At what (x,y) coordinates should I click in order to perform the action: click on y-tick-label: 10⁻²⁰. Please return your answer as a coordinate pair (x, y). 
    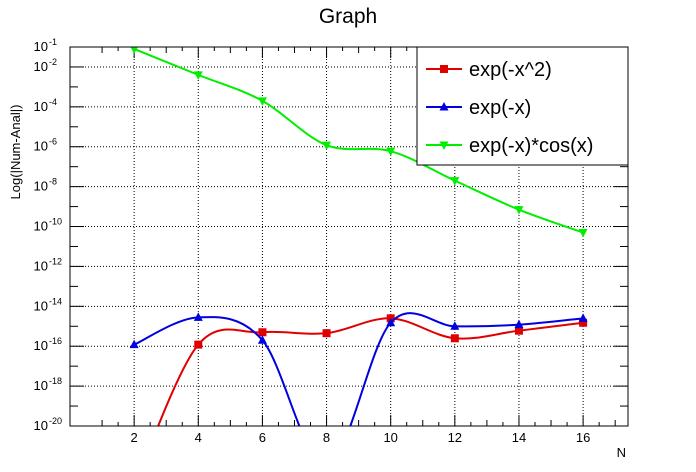
    Looking at the image, I should click on (48, 424).